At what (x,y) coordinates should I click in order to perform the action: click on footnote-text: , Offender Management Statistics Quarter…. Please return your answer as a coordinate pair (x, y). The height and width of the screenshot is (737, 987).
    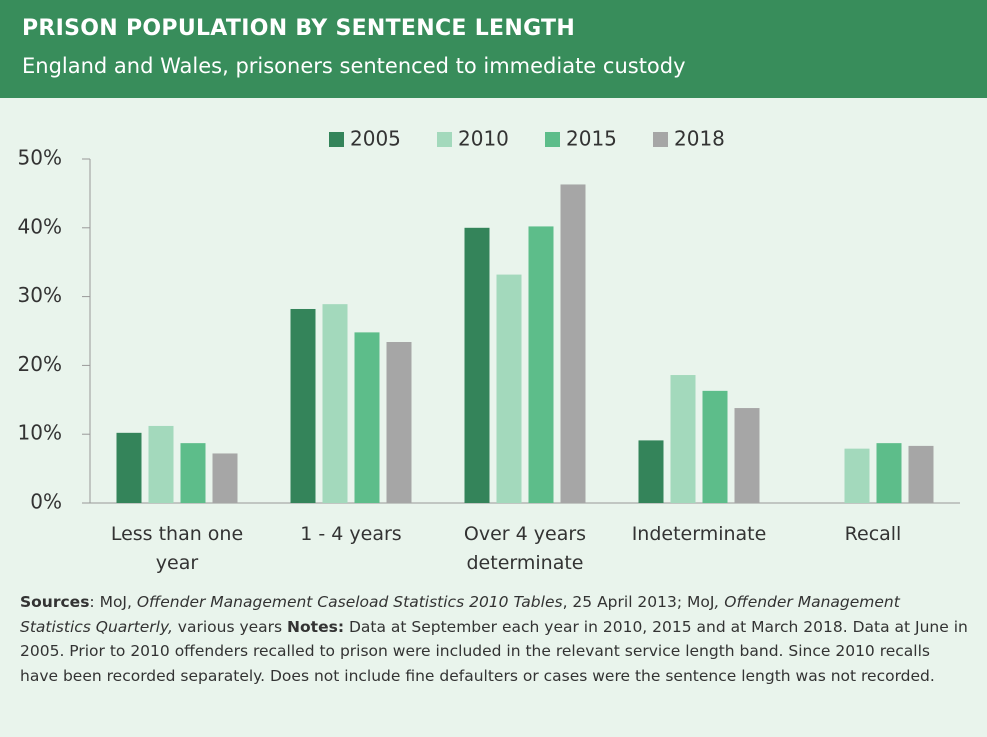
    Looking at the image, I should click on (460, 614).